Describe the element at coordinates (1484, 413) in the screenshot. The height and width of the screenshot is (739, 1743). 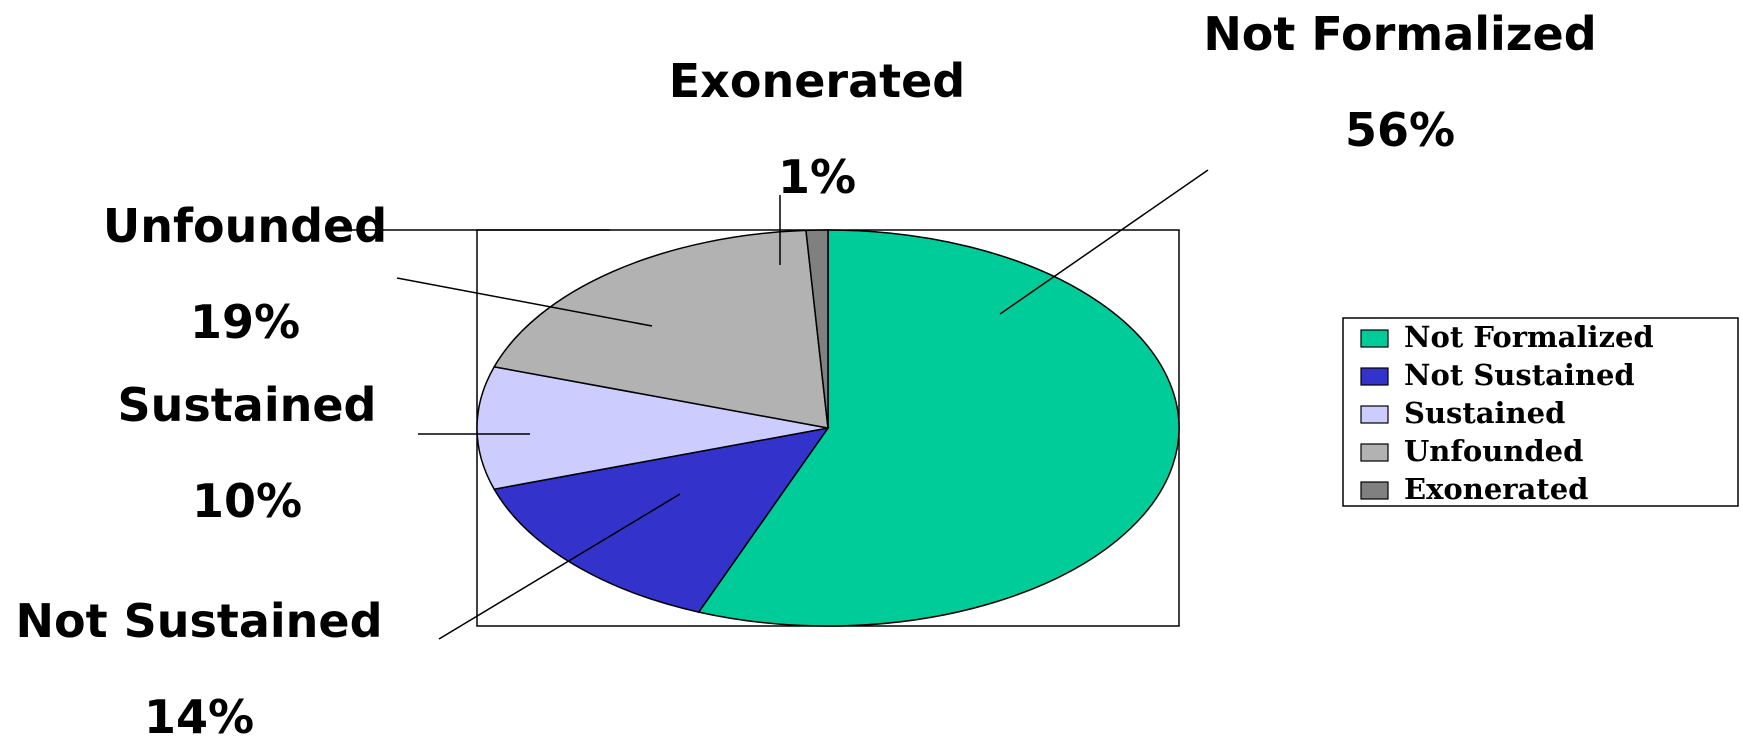
I see `legend-label: Sustained` at that location.